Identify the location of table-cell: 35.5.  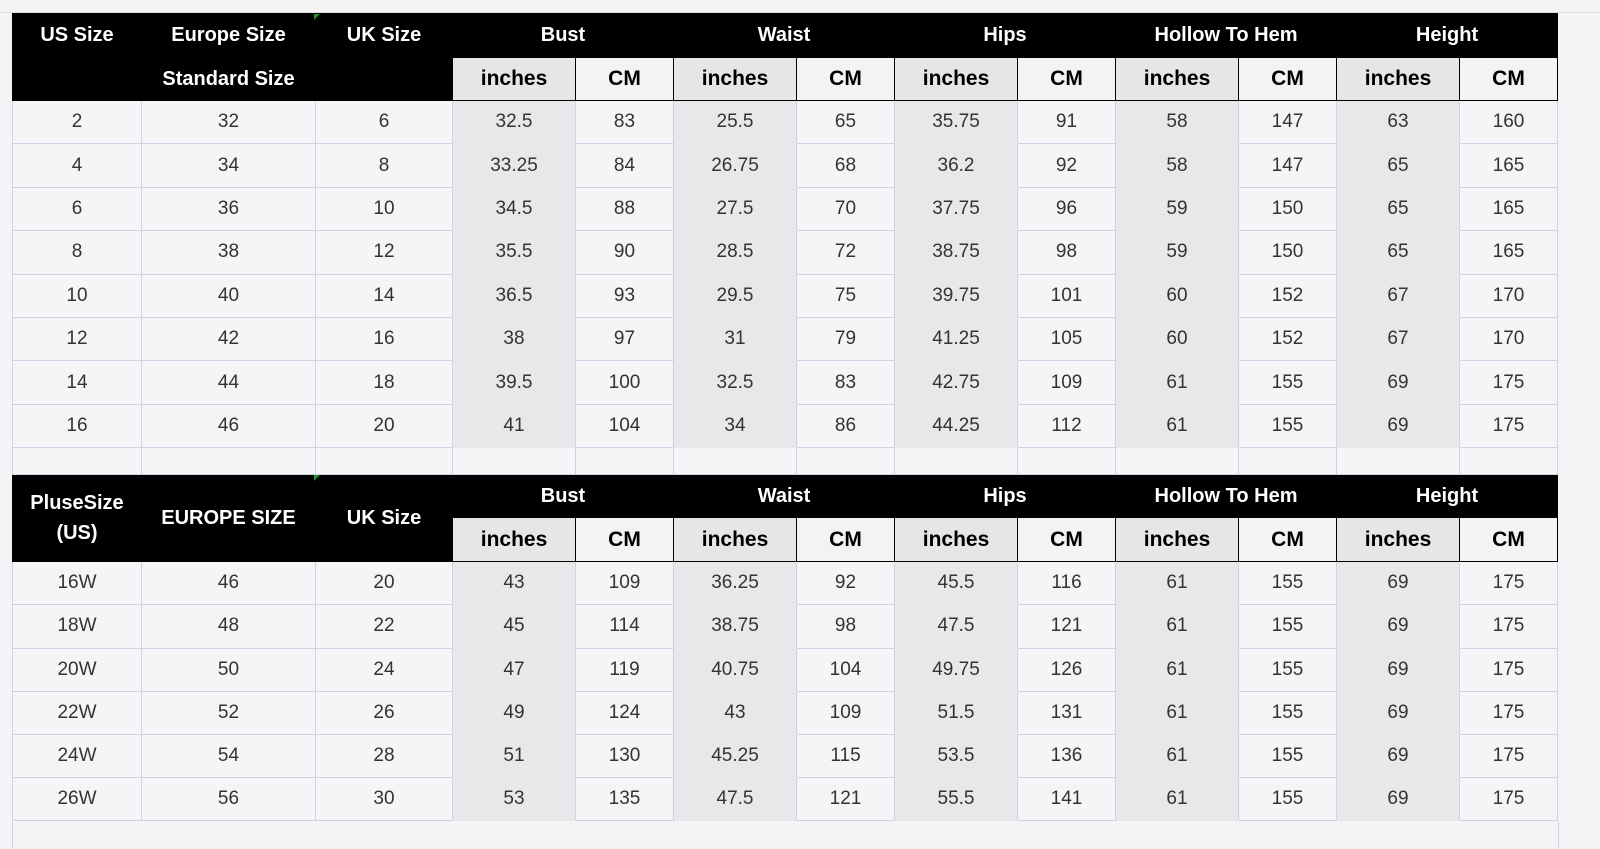
(514, 252).